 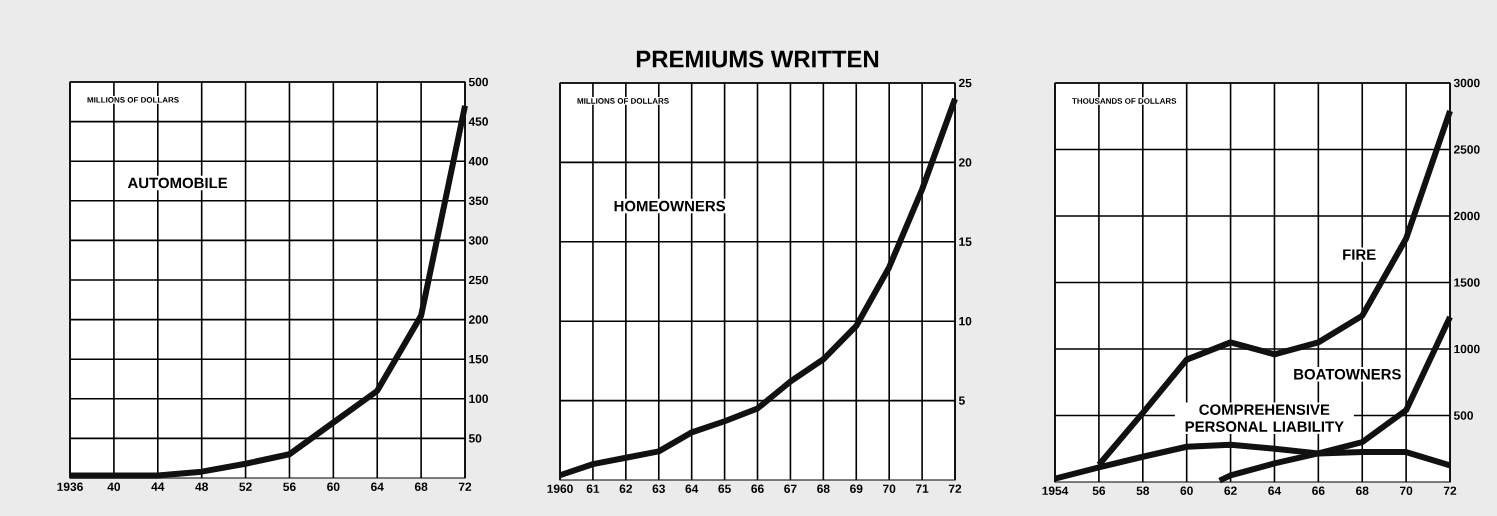 I want to click on y-tick-label: 3000, so click(x=1466, y=83).